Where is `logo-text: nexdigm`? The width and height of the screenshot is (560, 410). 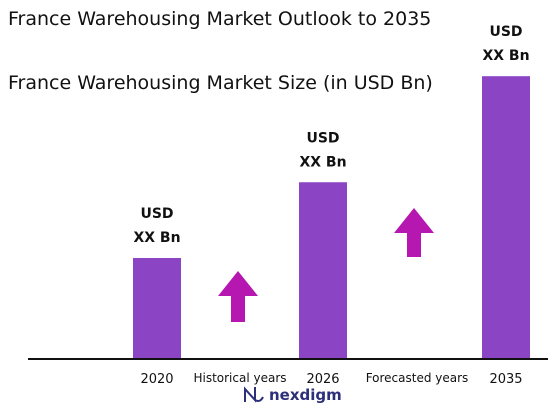 logo-text: nexdigm is located at coordinates (305, 395).